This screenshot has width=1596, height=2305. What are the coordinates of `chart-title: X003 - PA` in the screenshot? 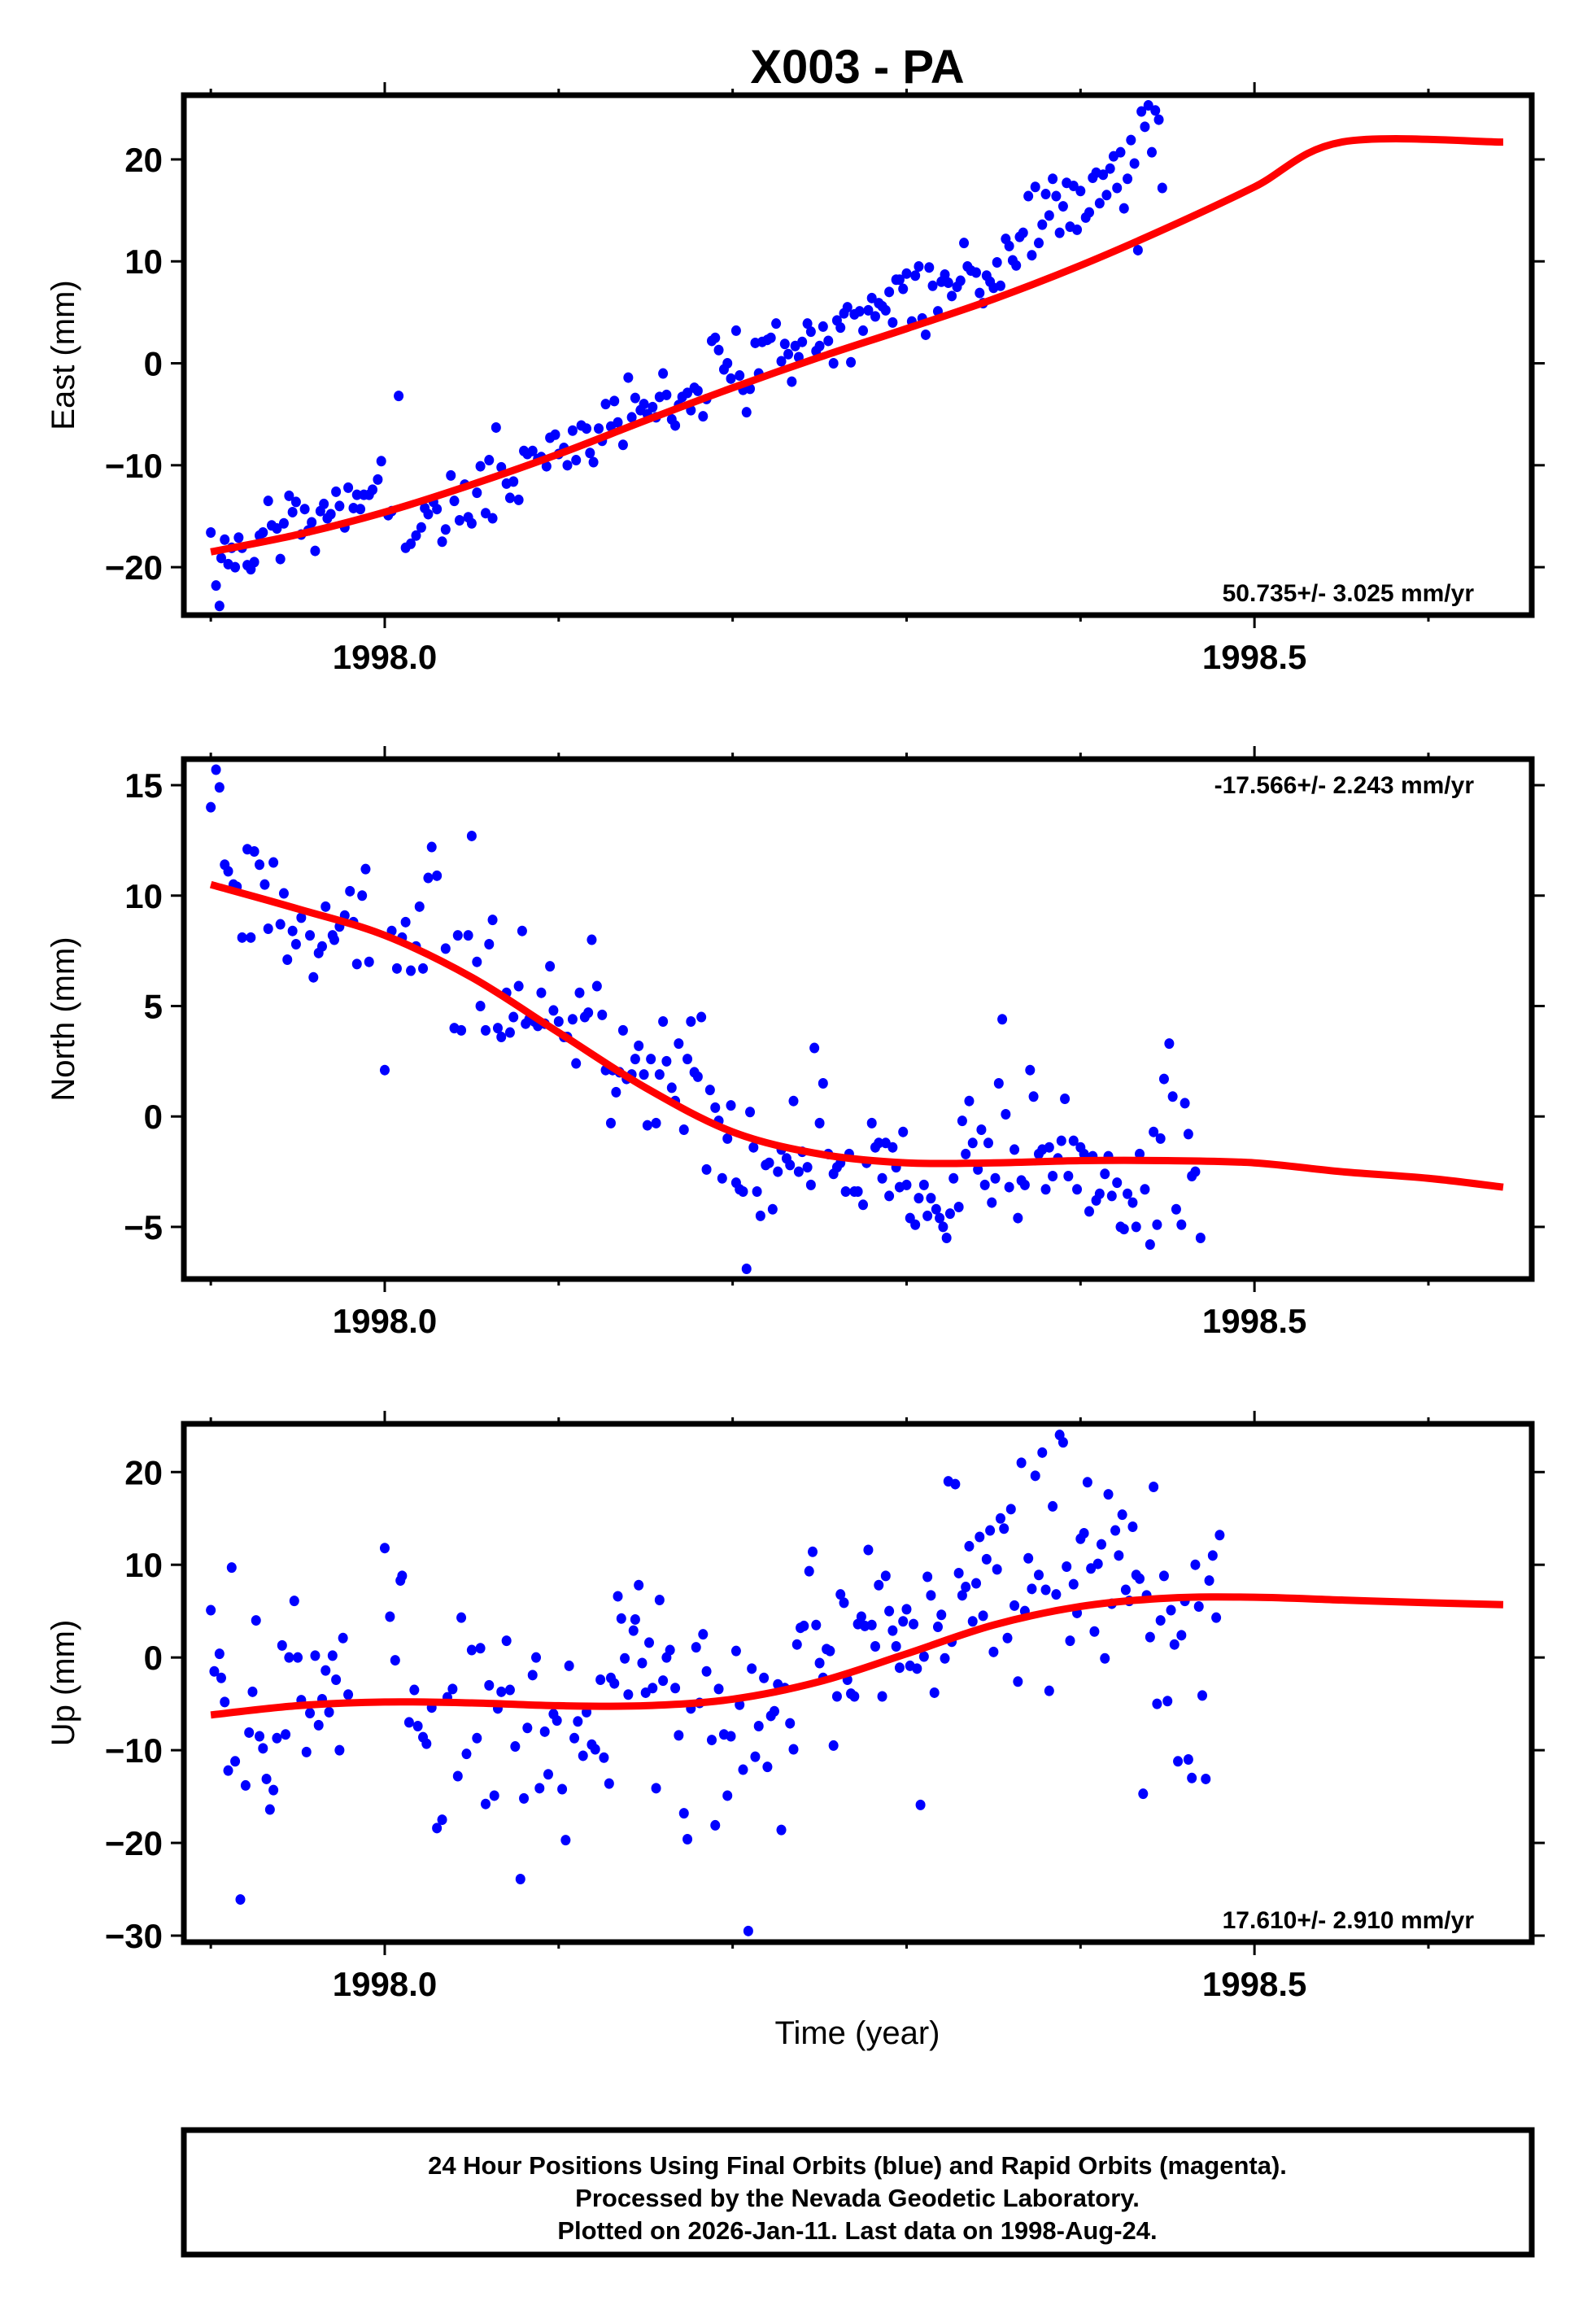 It's located at (857, 67).